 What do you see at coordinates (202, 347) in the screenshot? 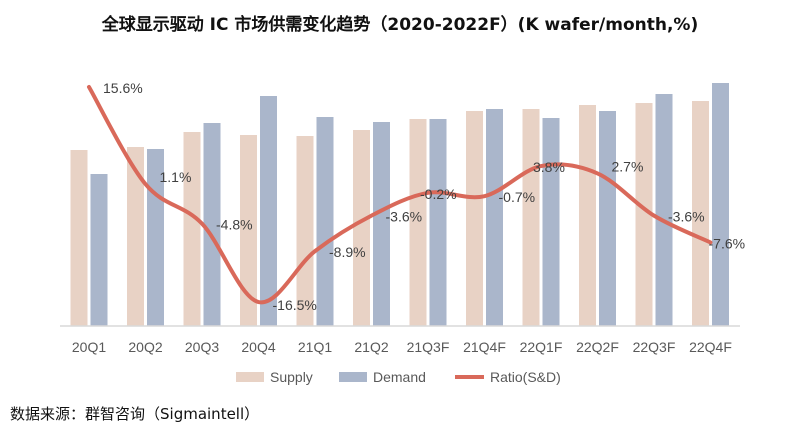
I see `x-tick-label: 20Q3` at bounding box center [202, 347].